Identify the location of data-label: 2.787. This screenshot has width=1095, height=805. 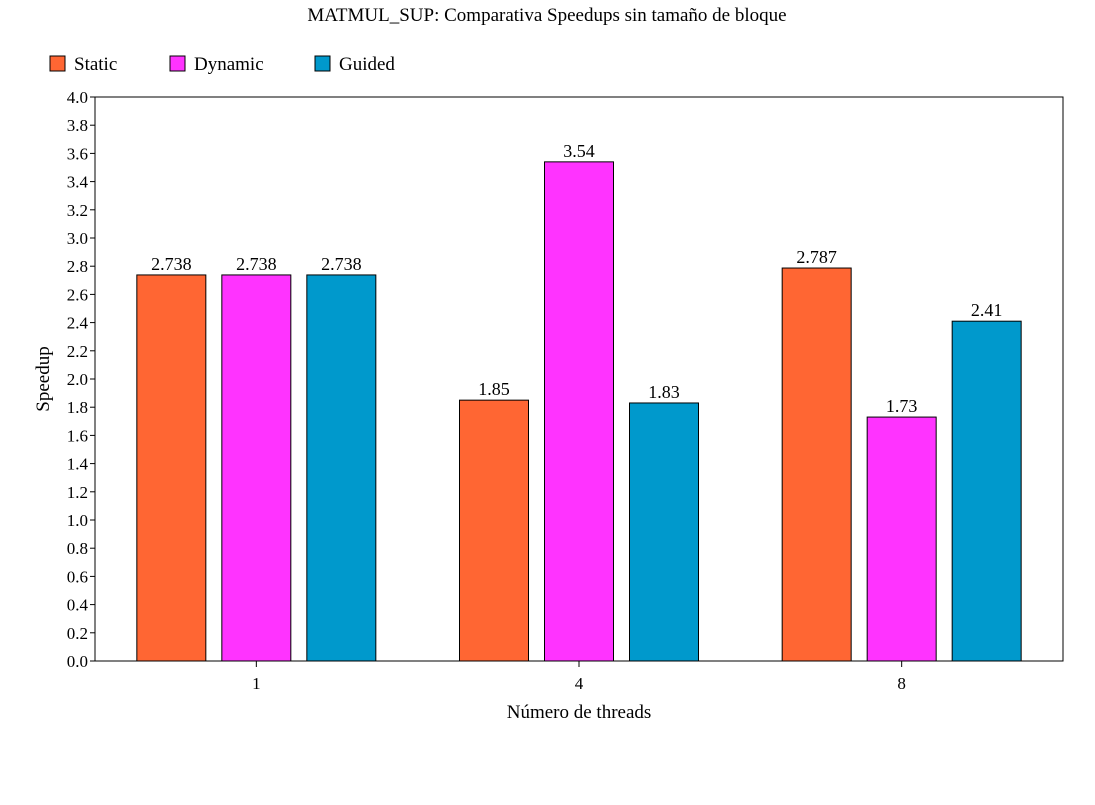
(816, 257).